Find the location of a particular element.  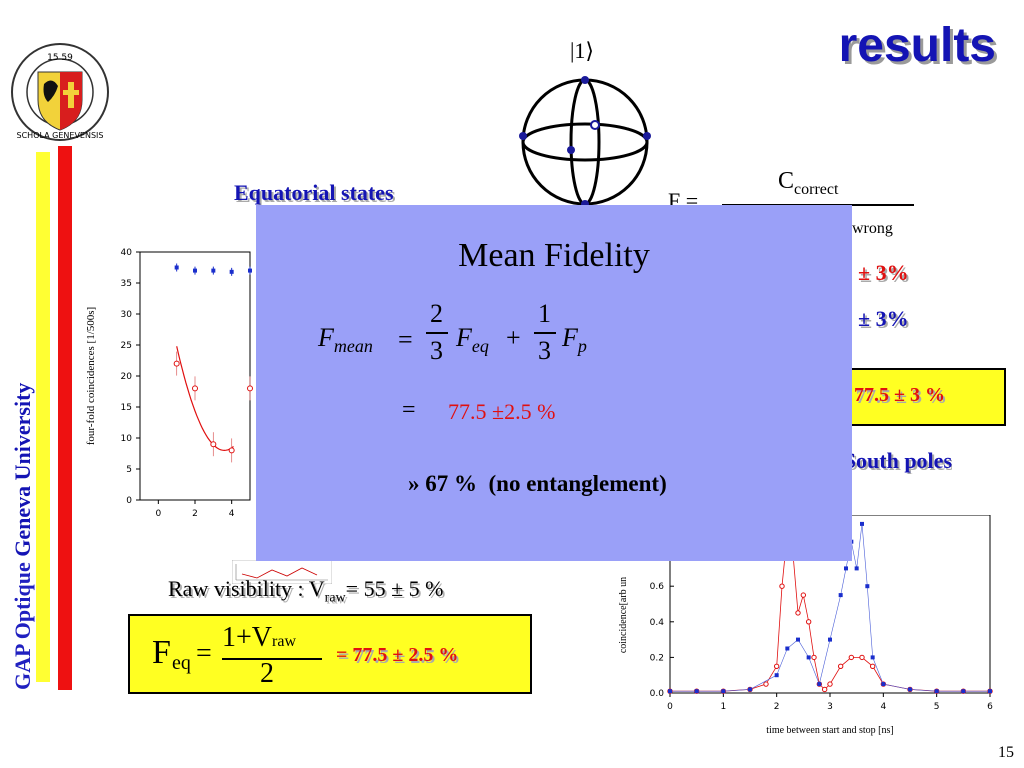

frac-three-2: 3 is located at coordinates (544, 350).